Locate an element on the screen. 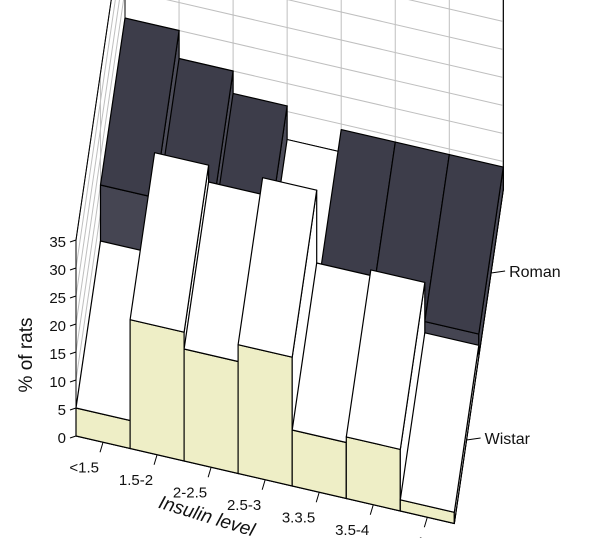 This screenshot has width=600, height=543. series-label-roman: Roman is located at coordinates (535, 272).